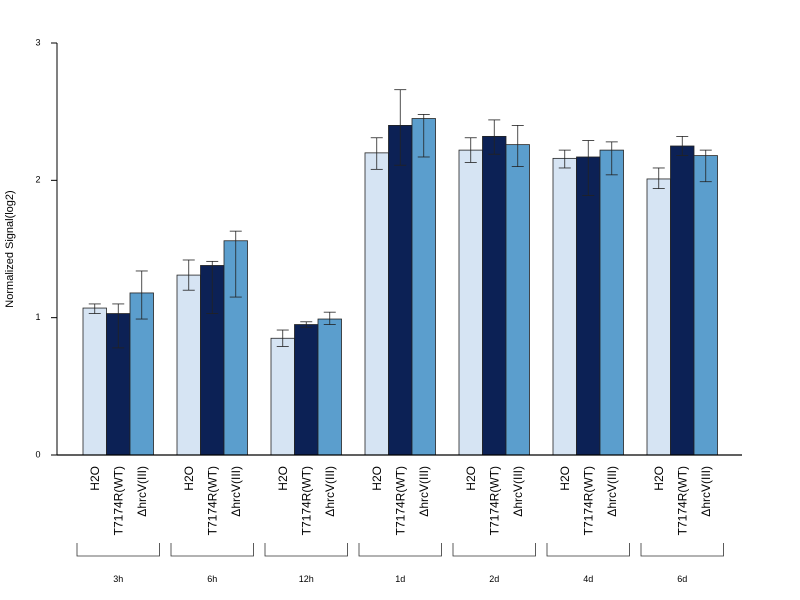 The image size is (800, 600). What do you see at coordinates (588, 579) in the screenshot?
I see `group-label: 4d` at bounding box center [588, 579].